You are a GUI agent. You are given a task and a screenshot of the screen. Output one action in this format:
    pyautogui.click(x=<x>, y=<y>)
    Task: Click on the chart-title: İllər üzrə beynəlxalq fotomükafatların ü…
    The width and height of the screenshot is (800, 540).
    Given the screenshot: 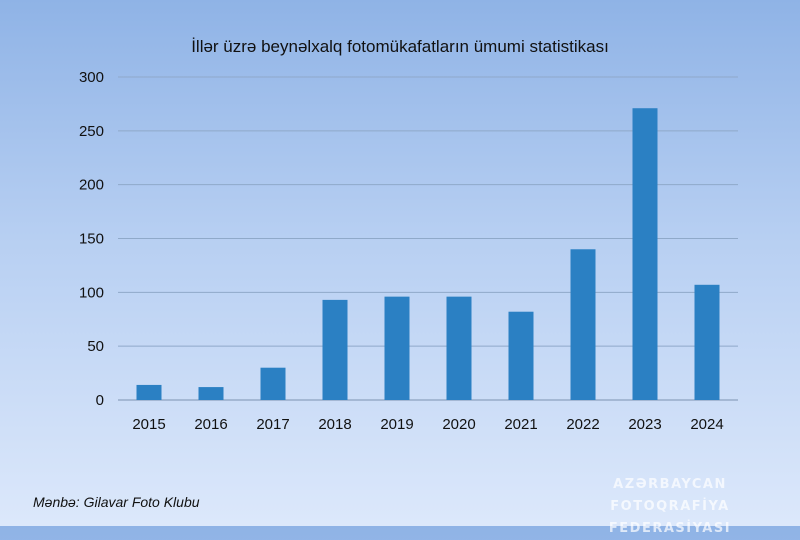 What is the action you would take?
    pyautogui.click(x=400, y=46)
    